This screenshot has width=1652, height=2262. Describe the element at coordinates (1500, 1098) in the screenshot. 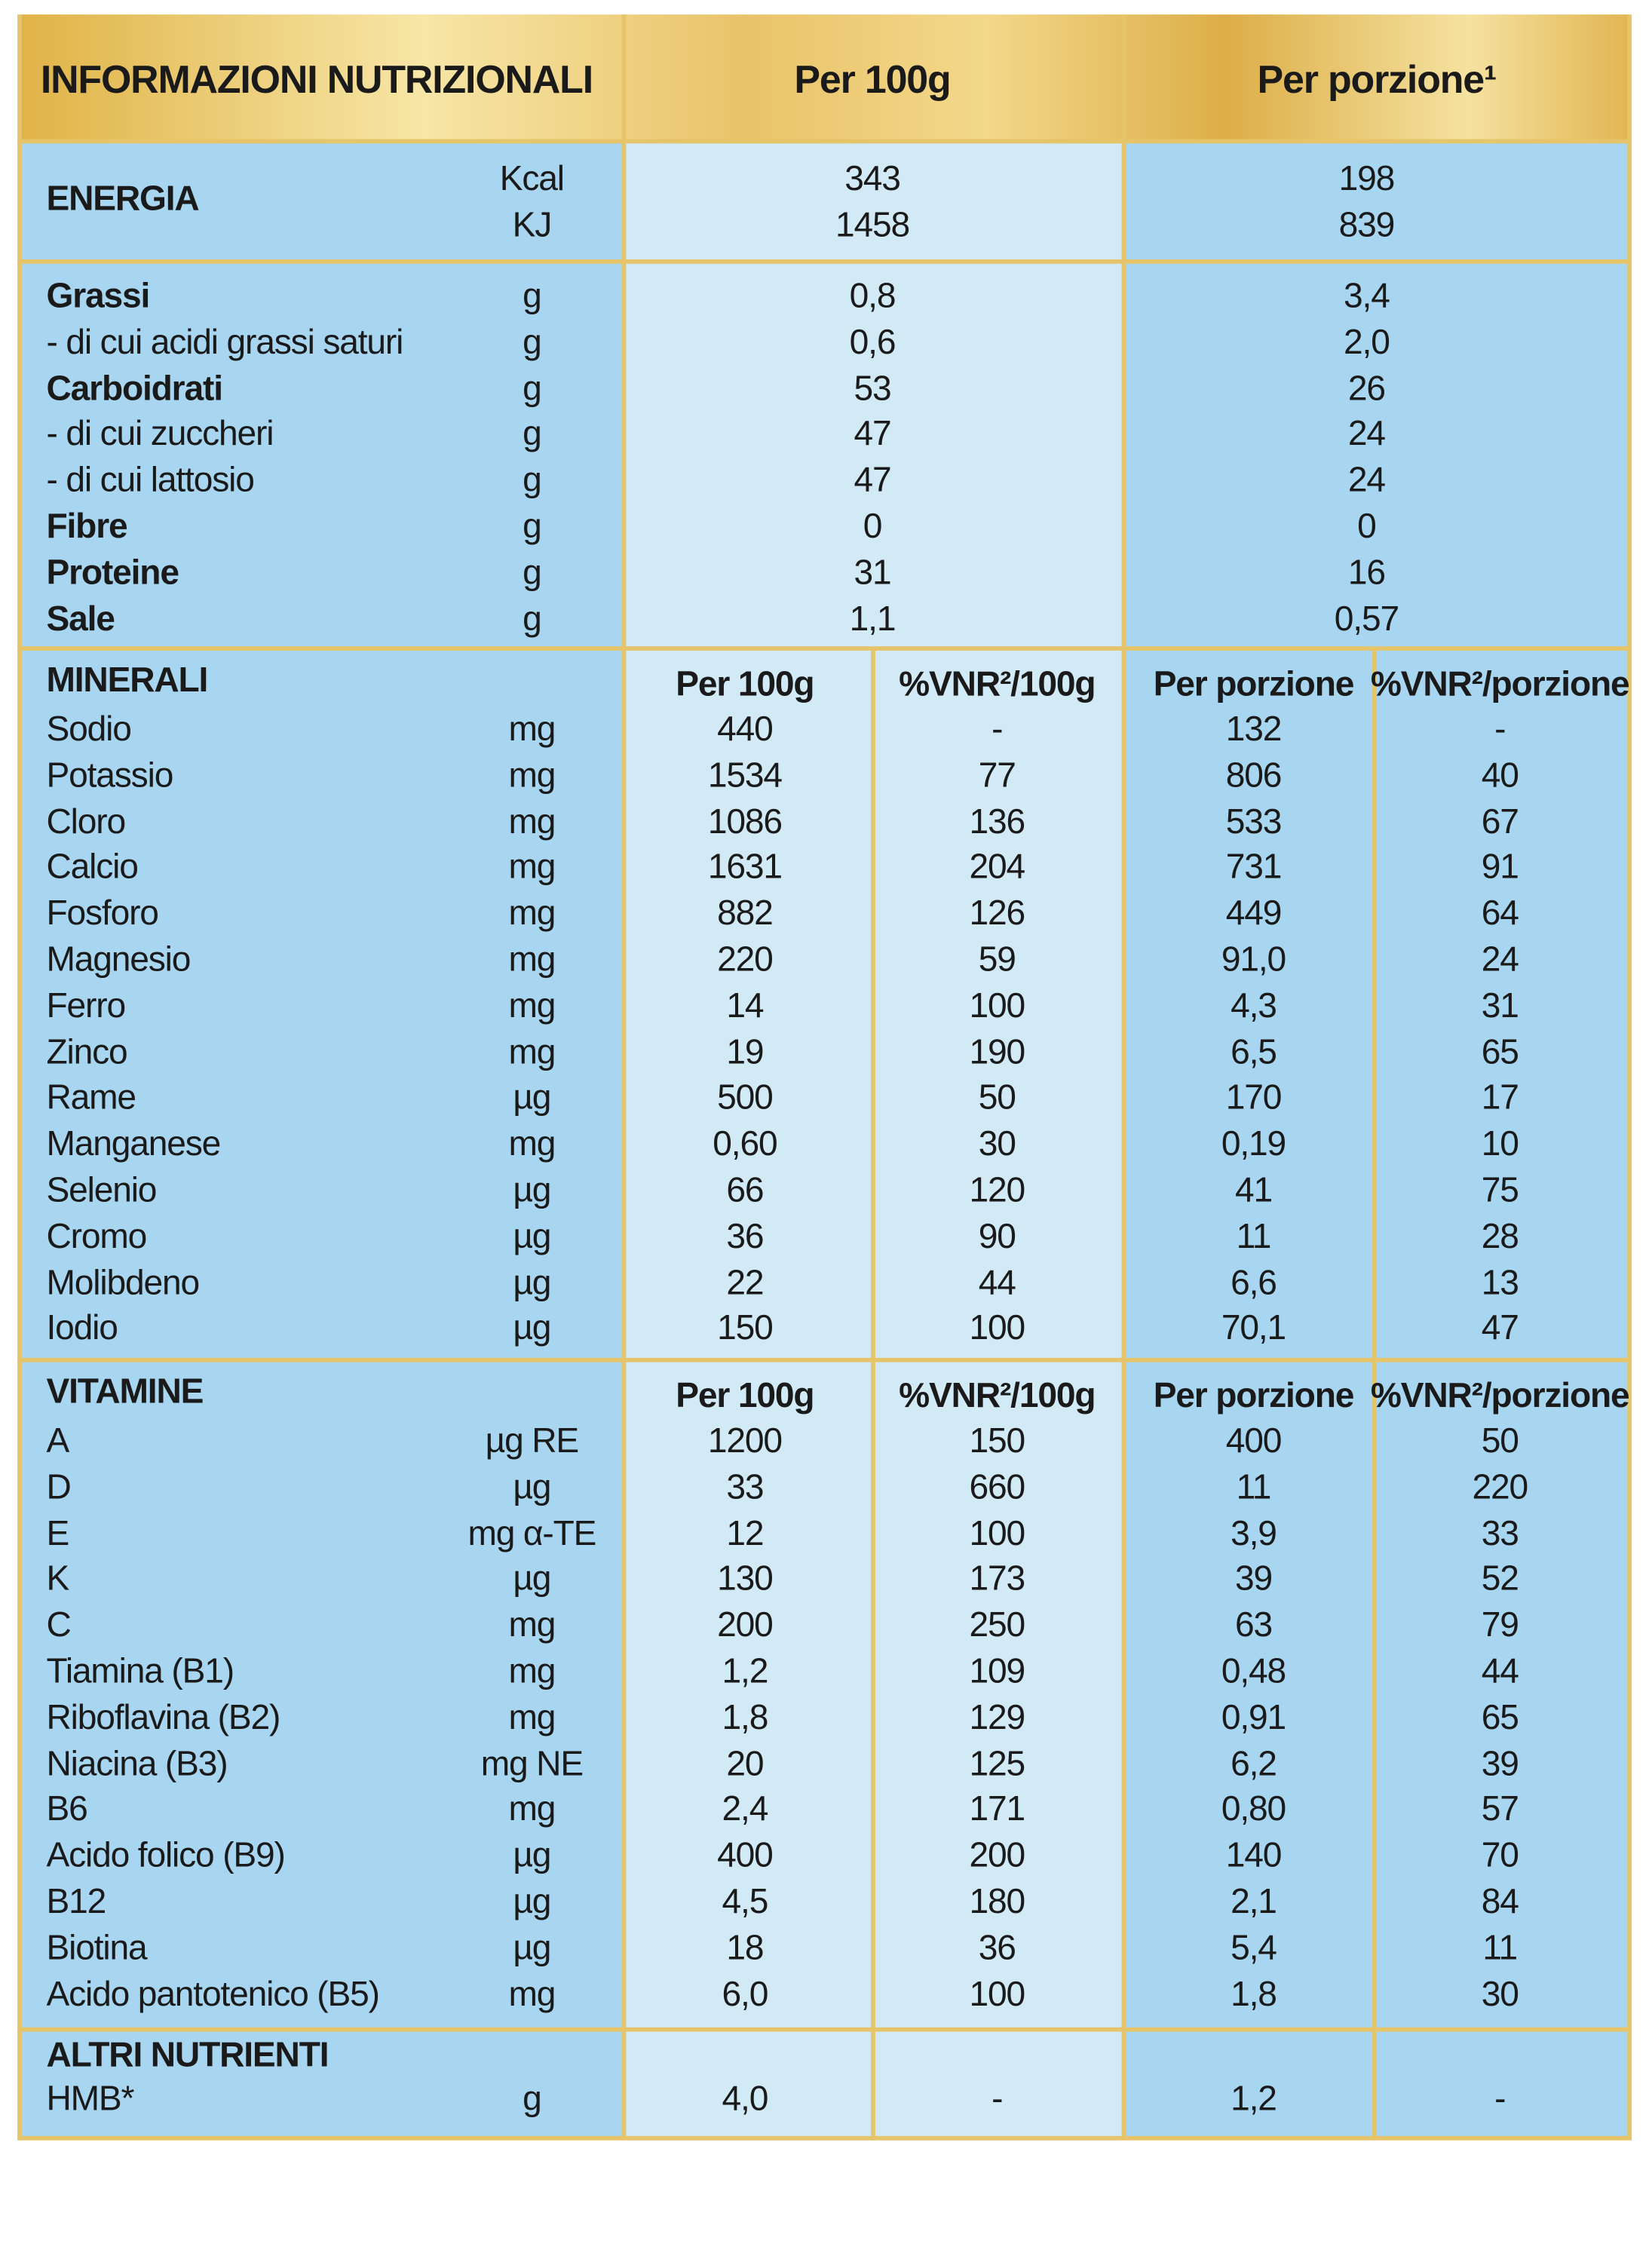

I see `value: 17` at that location.